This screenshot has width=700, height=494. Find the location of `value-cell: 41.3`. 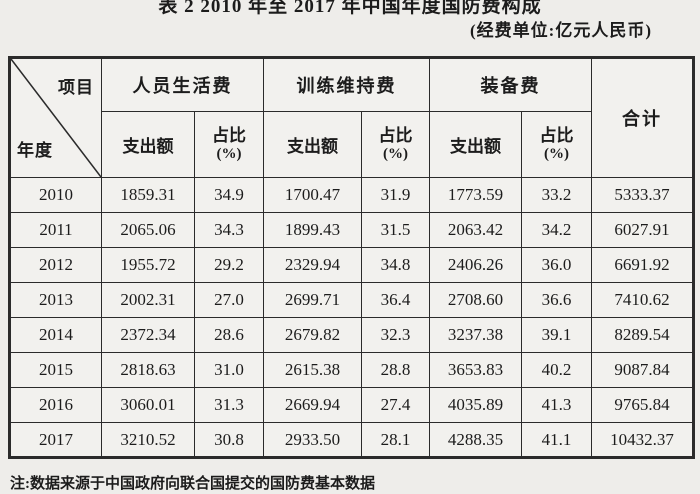

value-cell: 41.3 is located at coordinates (556, 405).